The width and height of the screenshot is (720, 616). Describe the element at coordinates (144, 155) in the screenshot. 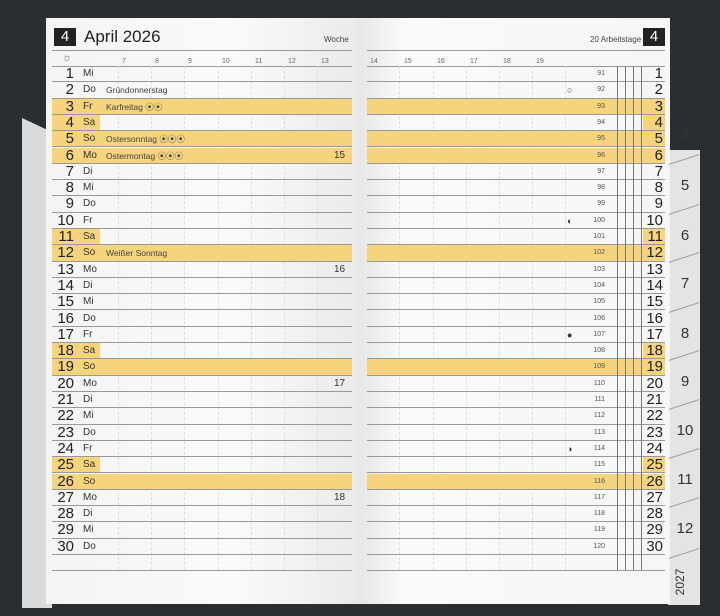

I see `day-holiday: Ostermontag ⦿⦿⦿` at that location.